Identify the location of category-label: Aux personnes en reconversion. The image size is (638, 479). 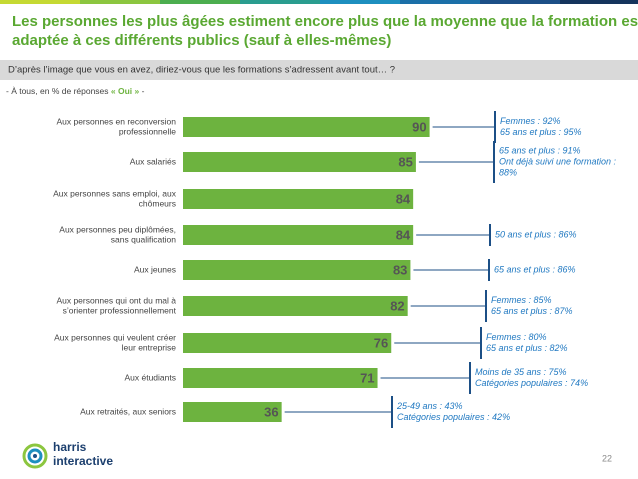
(116, 121).